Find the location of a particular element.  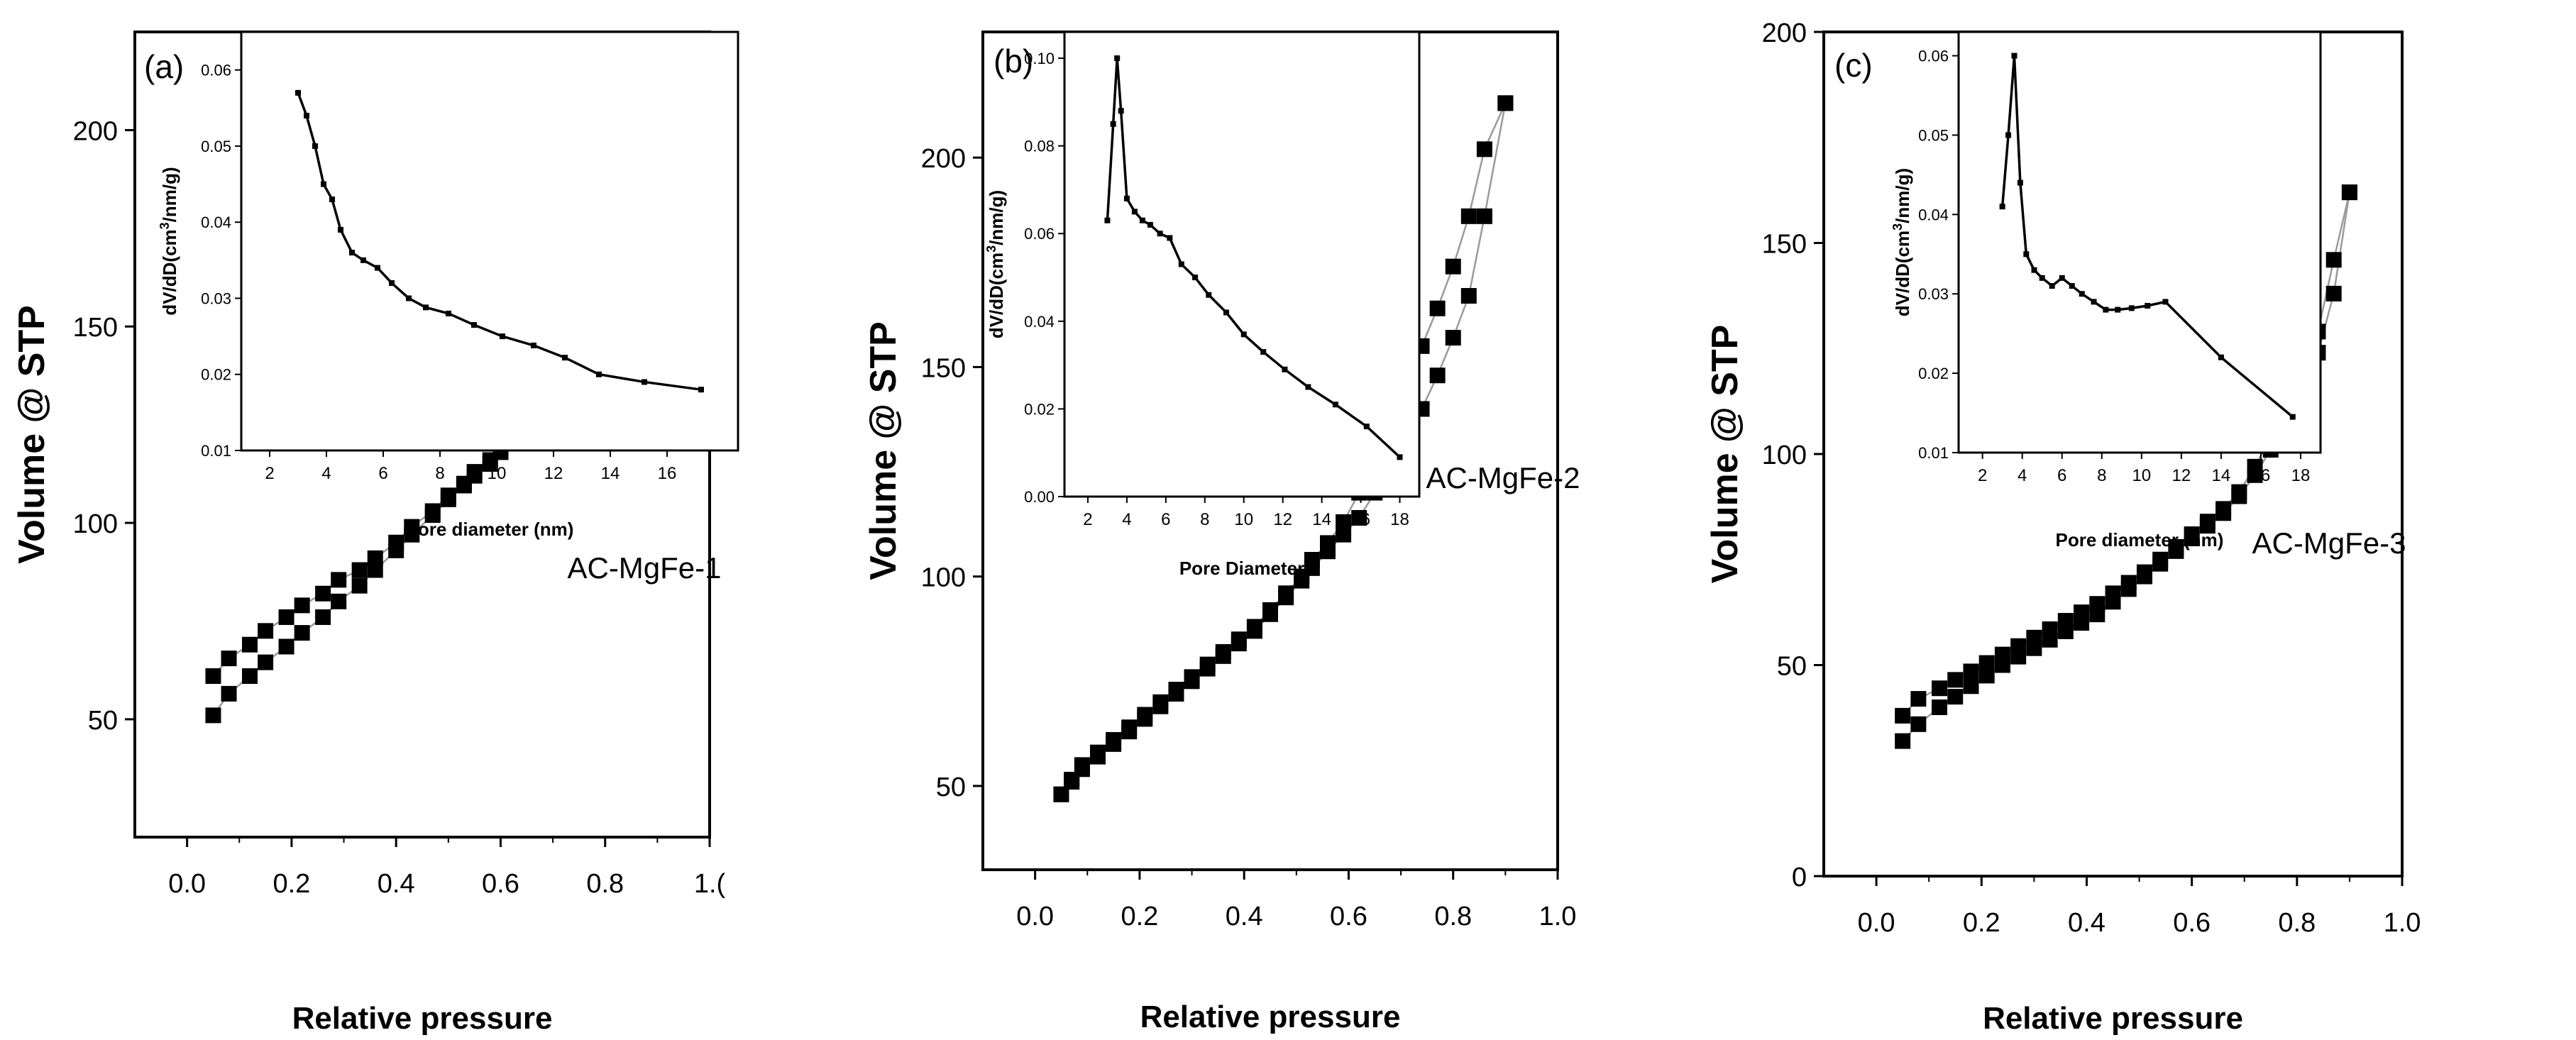

y-tick-label: 50 is located at coordinates (951, 787).